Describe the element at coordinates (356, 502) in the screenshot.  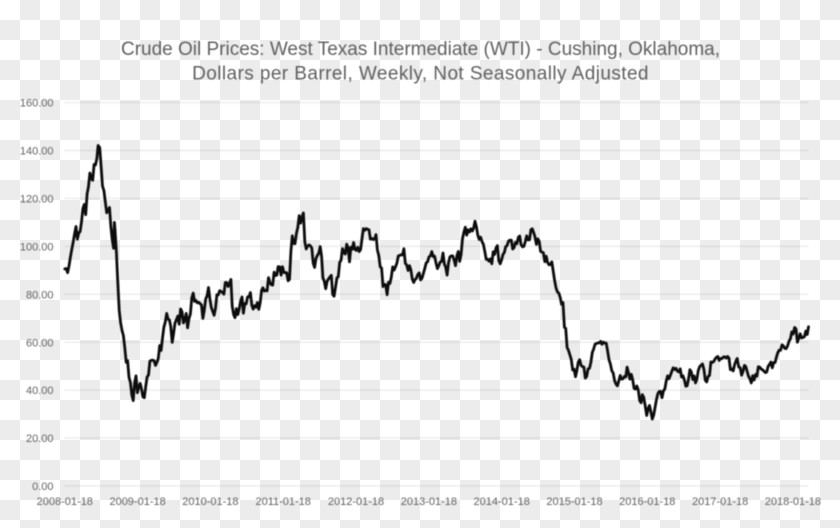
I see `svg-text: 2012-01-18` at that location.